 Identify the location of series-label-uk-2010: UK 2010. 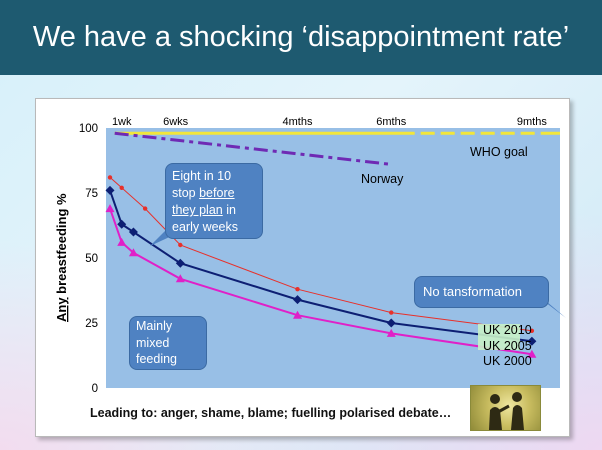
(507, 330).